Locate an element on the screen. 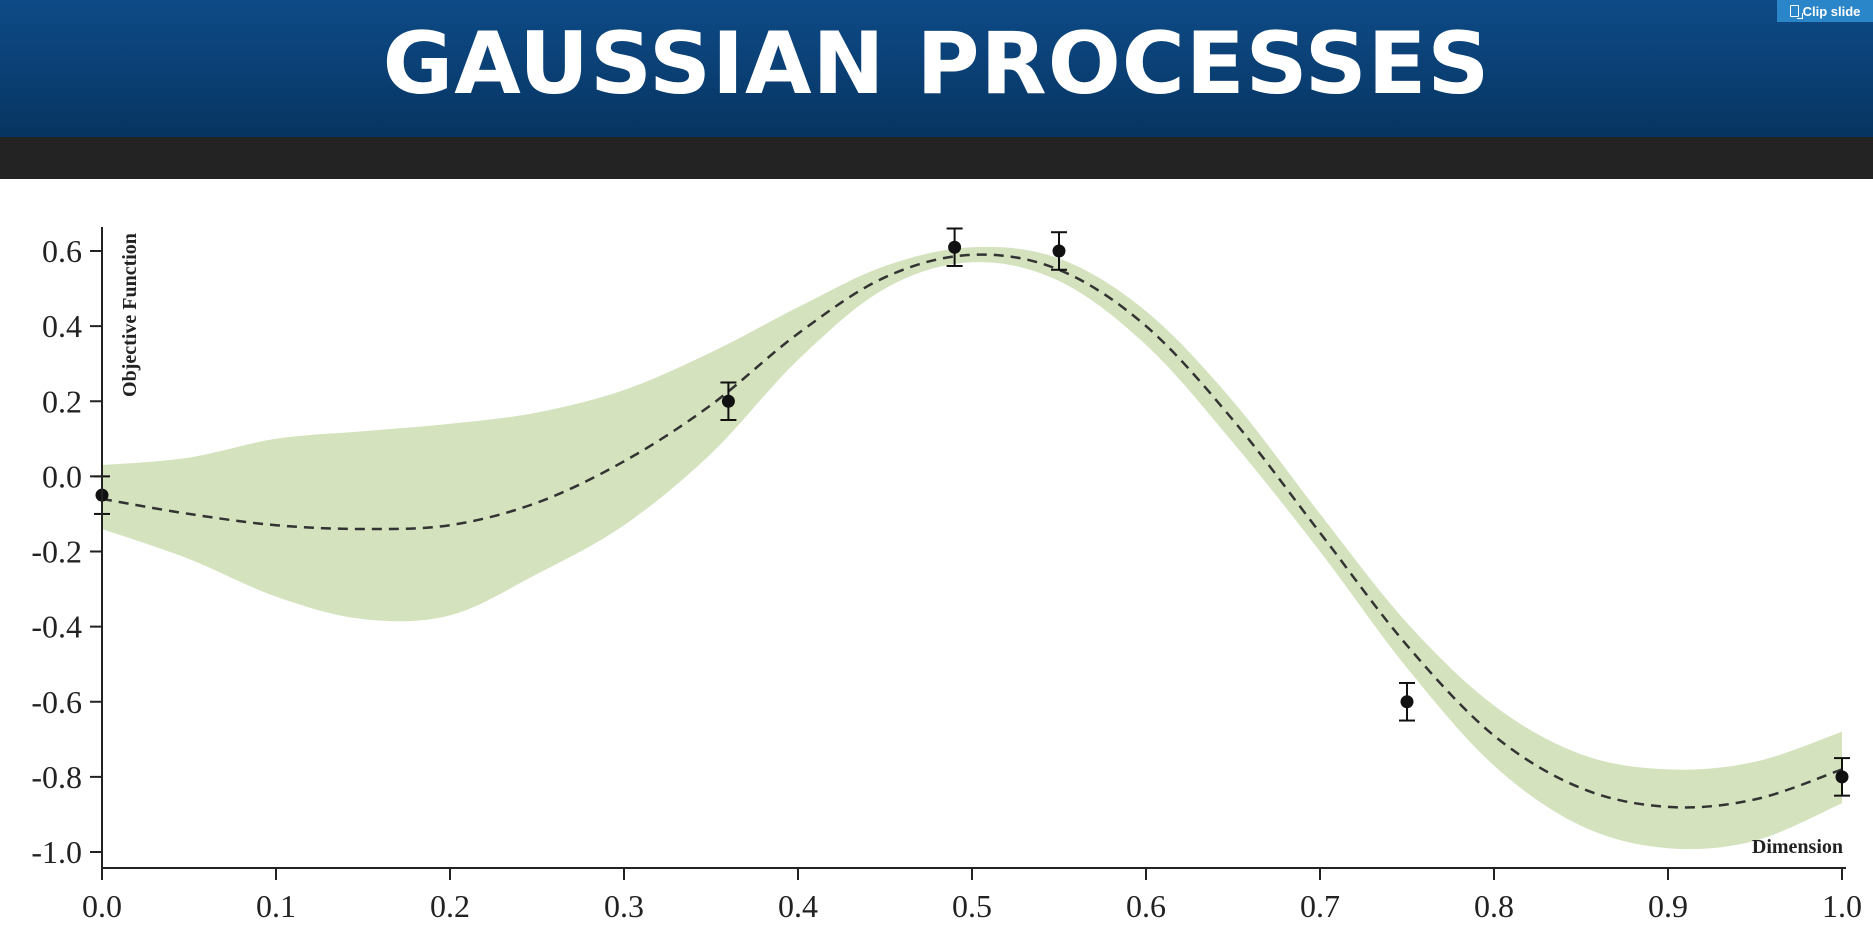 The image size is (1873, 950). clip-slide-button: Clip slide is located at coordinates (1825, 11).